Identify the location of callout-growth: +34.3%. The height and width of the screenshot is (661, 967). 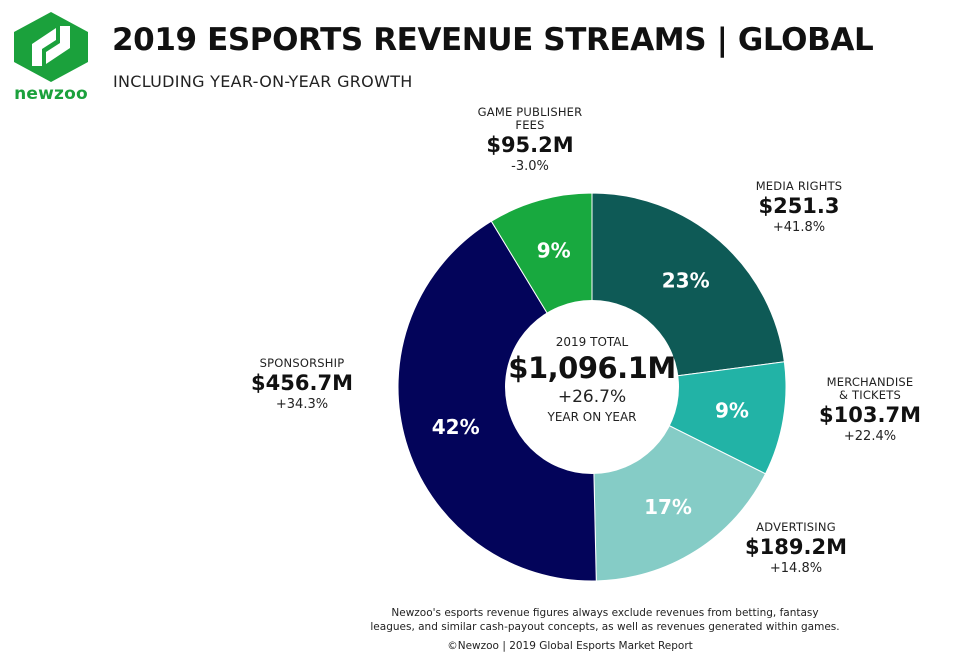
(302, 404).